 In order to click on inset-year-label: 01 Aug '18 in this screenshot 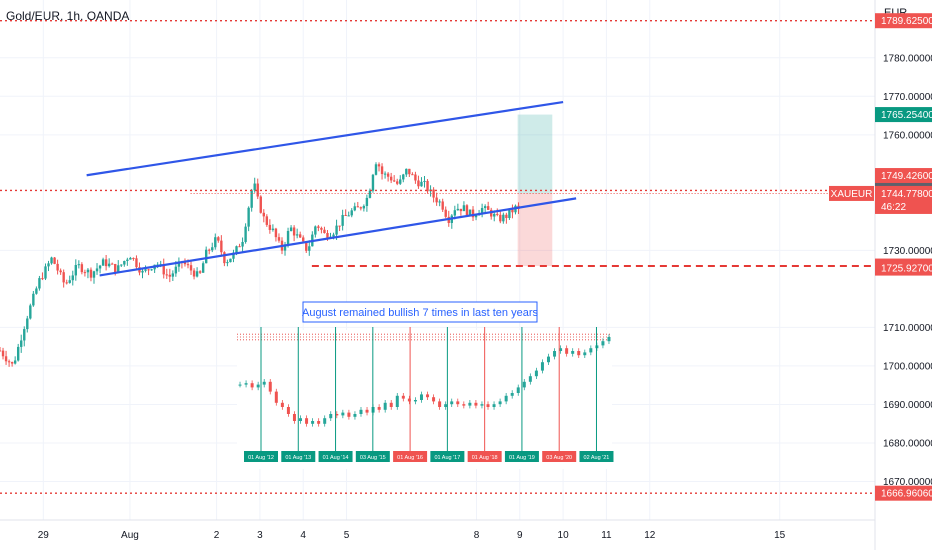, I will do `click(485, 458)`.